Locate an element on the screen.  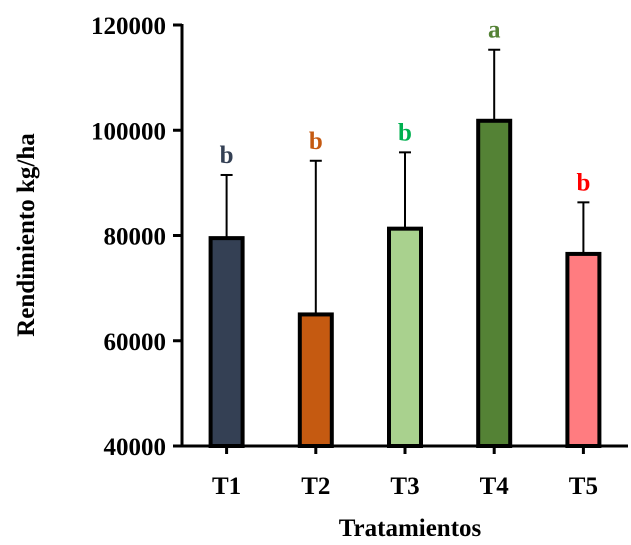
x-tick-label: T5 is located at coordinates (583, 486).